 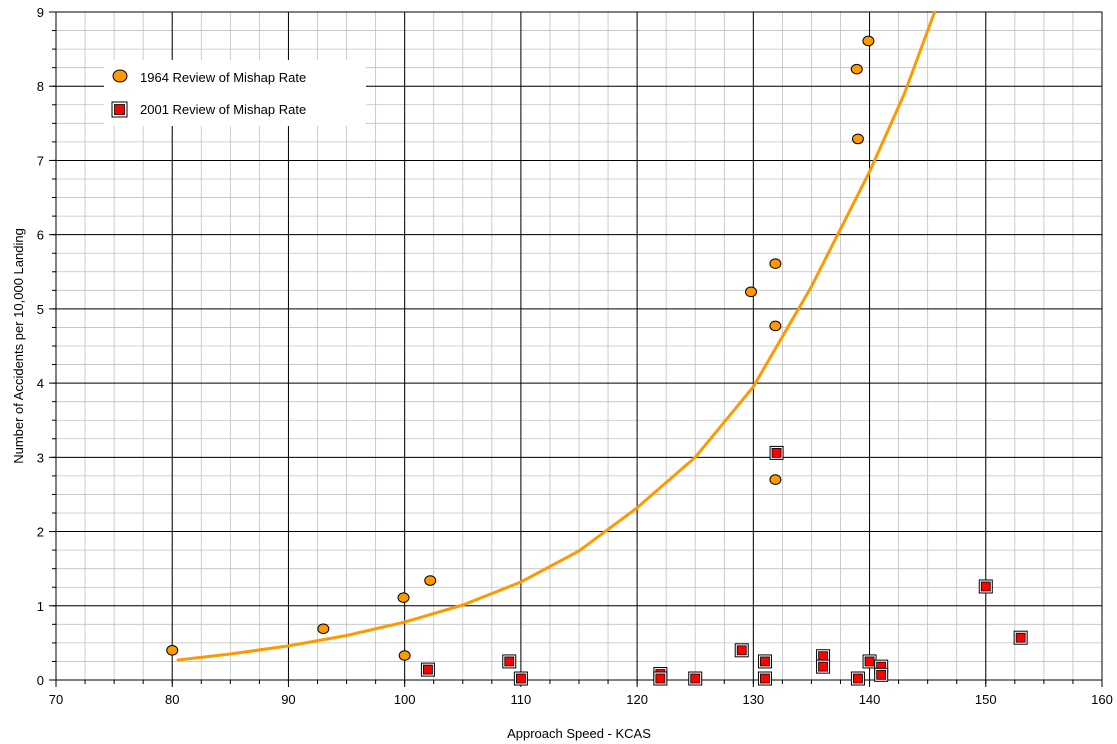 What do you see at coordinates (1102, 699) in the screenshot?
I see `x-tick-label: 160` at bounding box center [1102, 699].